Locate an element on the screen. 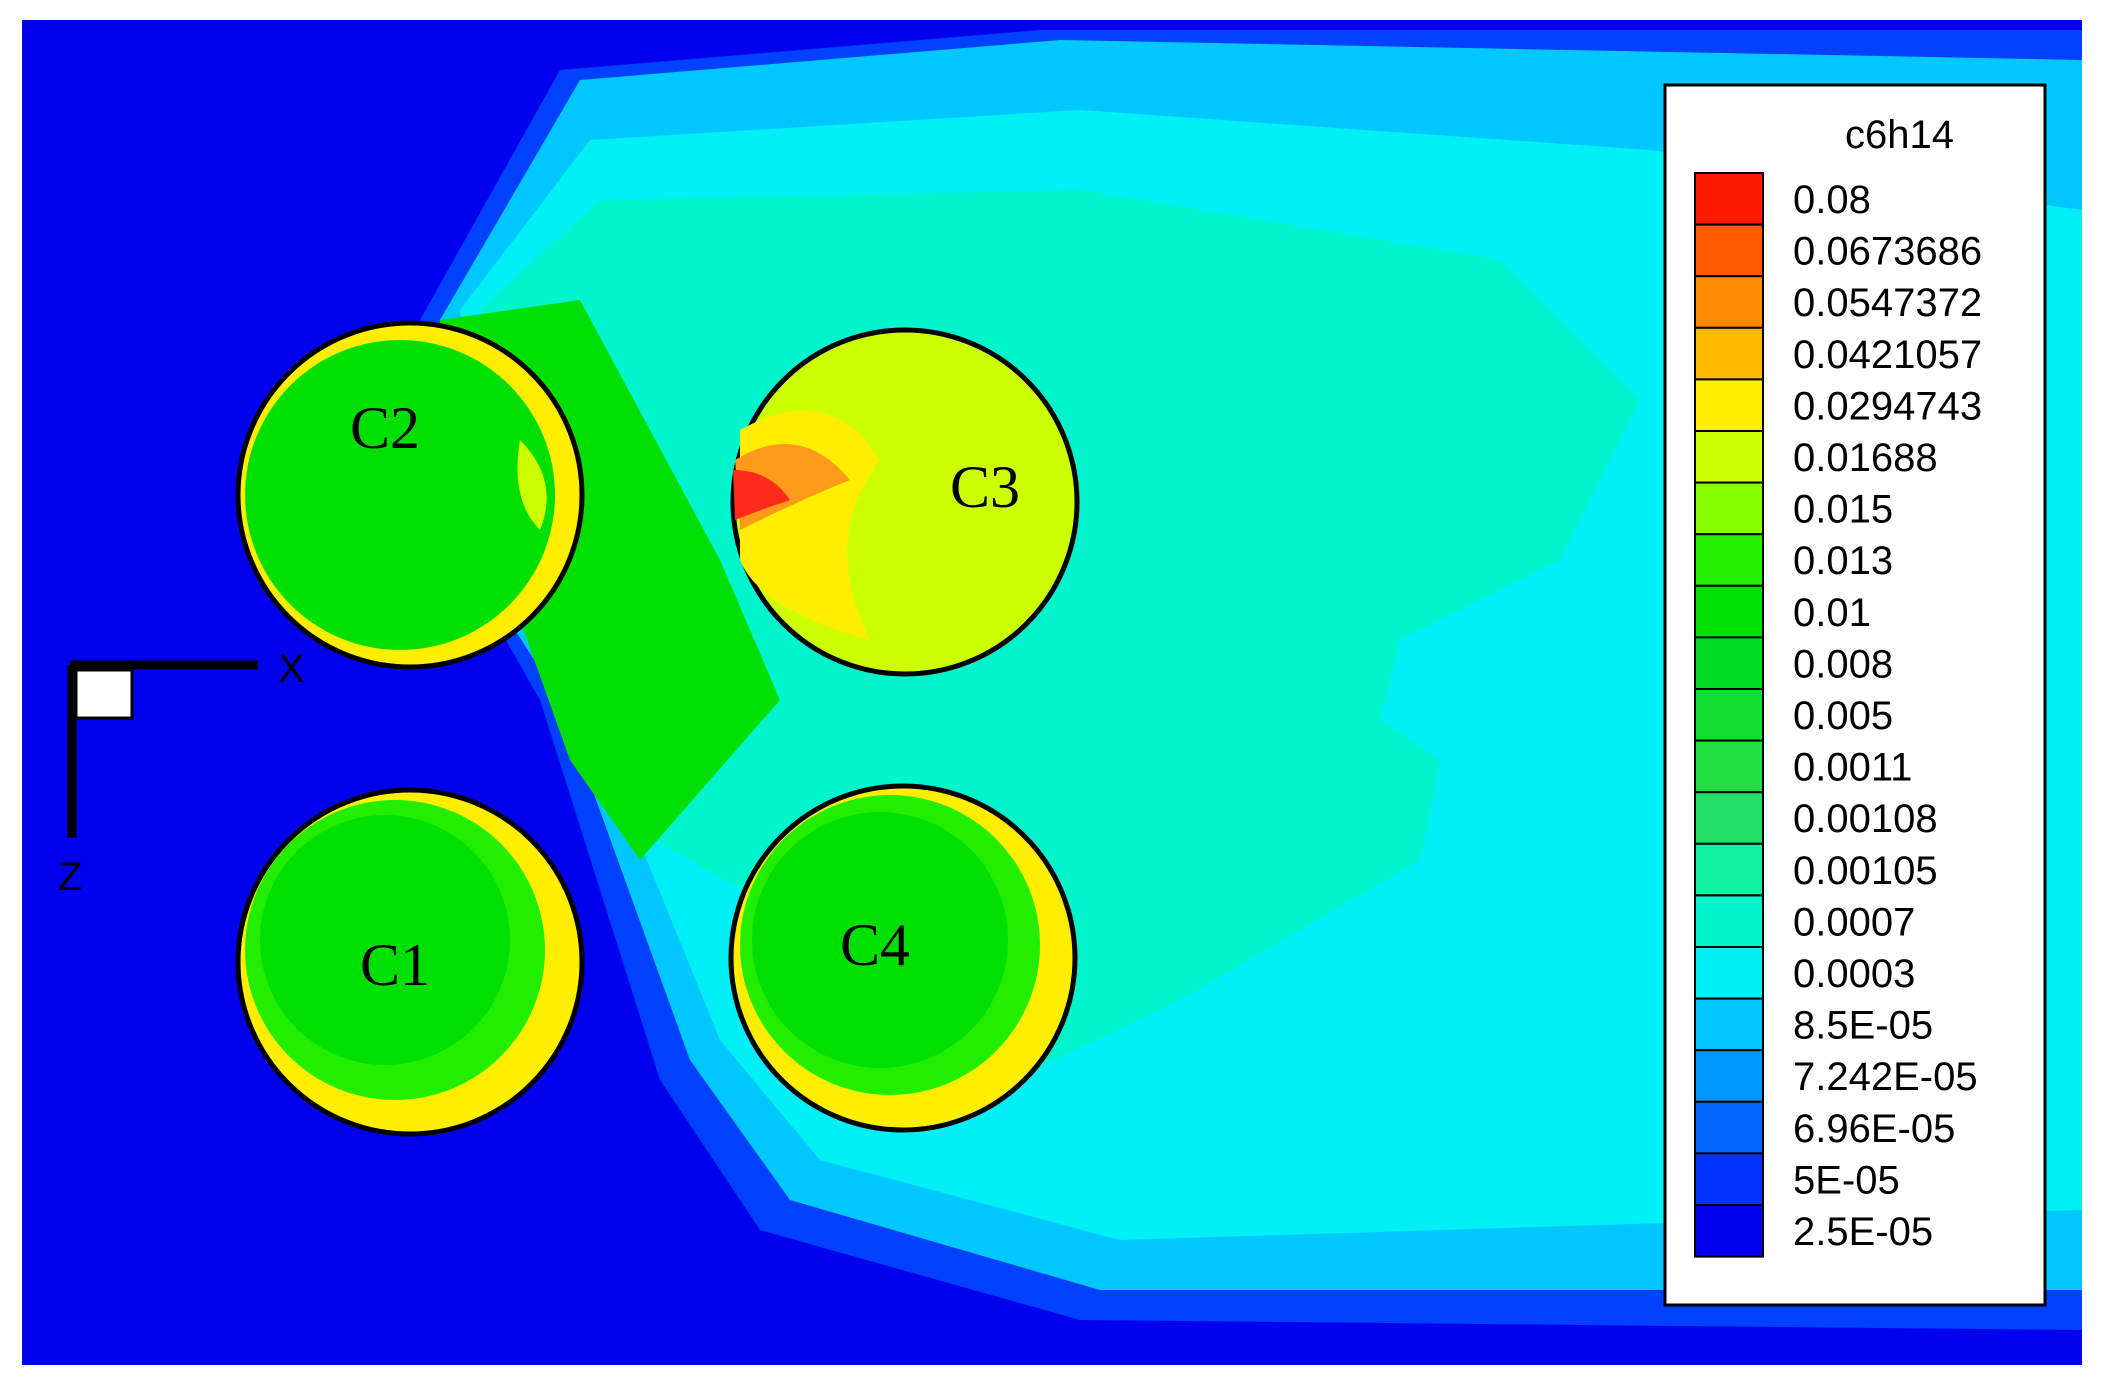  legend-tick-label: 0.013 is located at coordinates (1843, 561).